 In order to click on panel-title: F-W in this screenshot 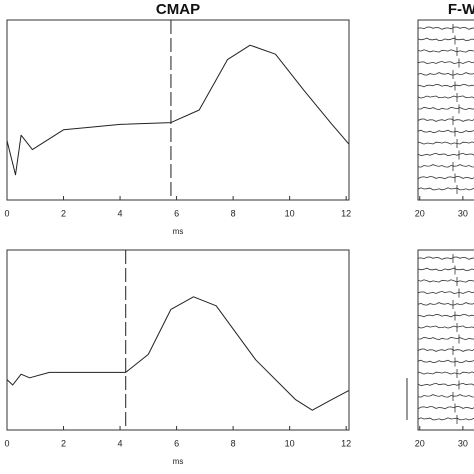, I will do `click(461, 9)`.